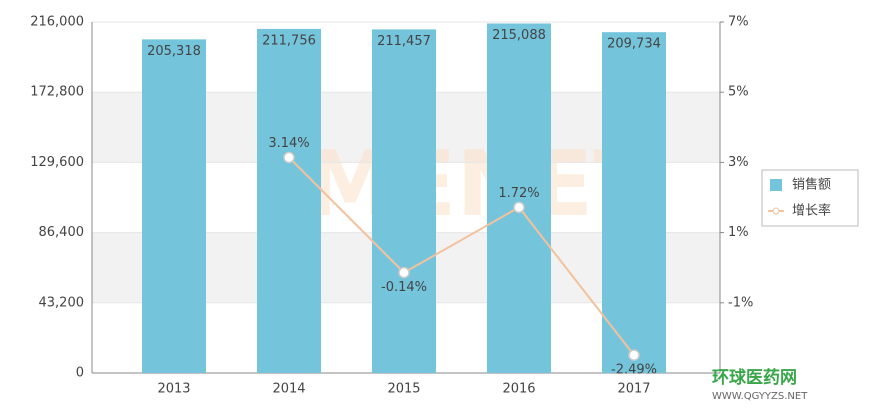  I want to click on line-value-label: 3.14%, so click(288, 143).